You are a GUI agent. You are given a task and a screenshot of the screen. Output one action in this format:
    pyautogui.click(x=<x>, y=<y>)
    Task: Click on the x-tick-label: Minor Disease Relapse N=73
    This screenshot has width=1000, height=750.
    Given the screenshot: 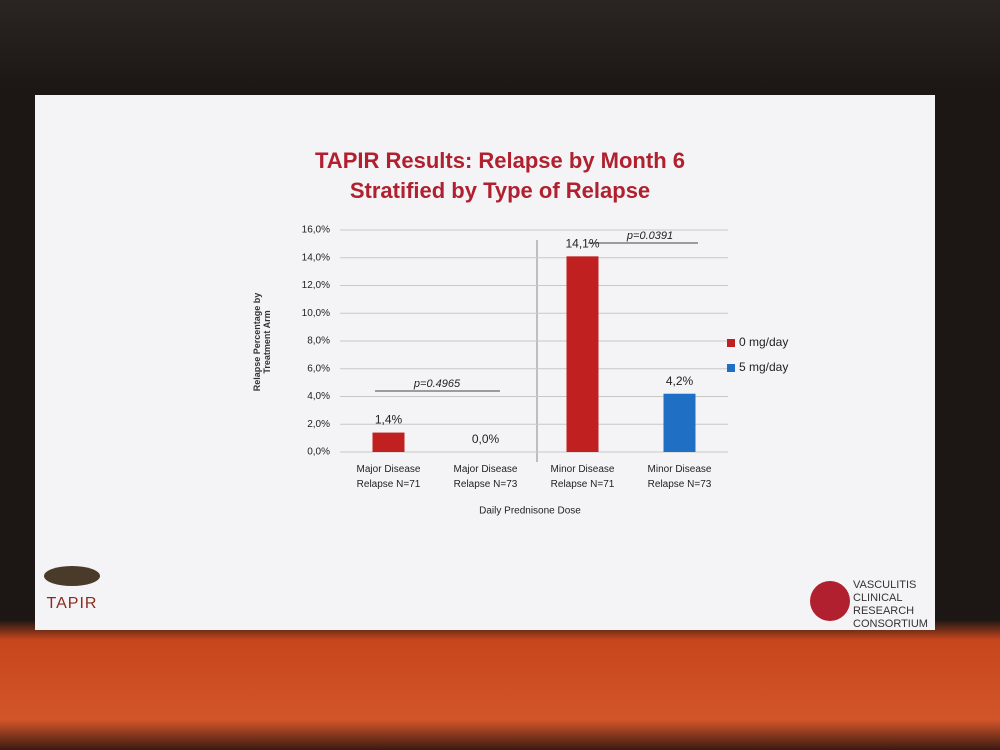 What is the action you would take?
    pyautogui.click(x=679, y=477)
    